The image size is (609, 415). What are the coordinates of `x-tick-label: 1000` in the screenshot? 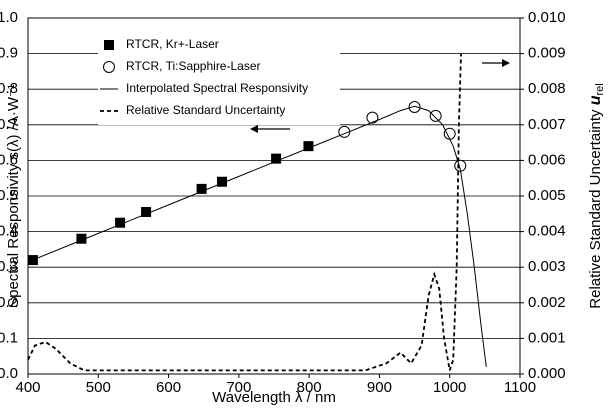 It's located at (449, 387).